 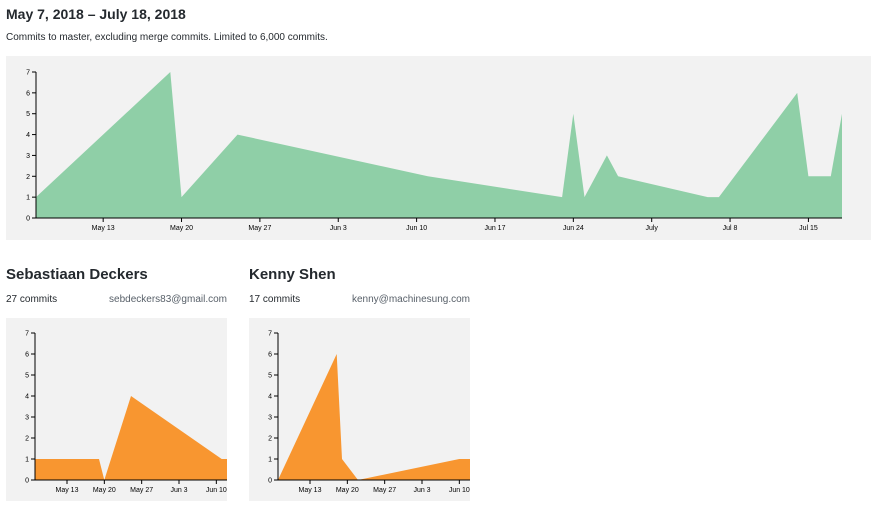 What do you see at coordinates (730, 228) in the screenshot?
I see `x-tick-label: Jul 8` at bounding box center [730, 228].